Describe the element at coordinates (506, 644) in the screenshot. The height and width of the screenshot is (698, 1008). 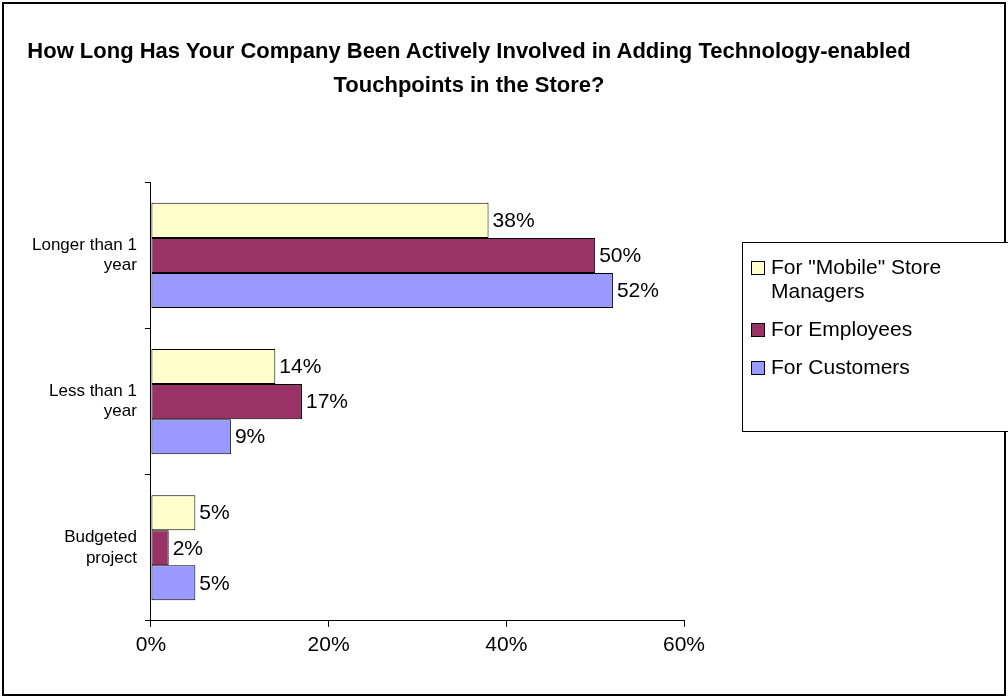
I see `x-tick-label: 40%` at that location.